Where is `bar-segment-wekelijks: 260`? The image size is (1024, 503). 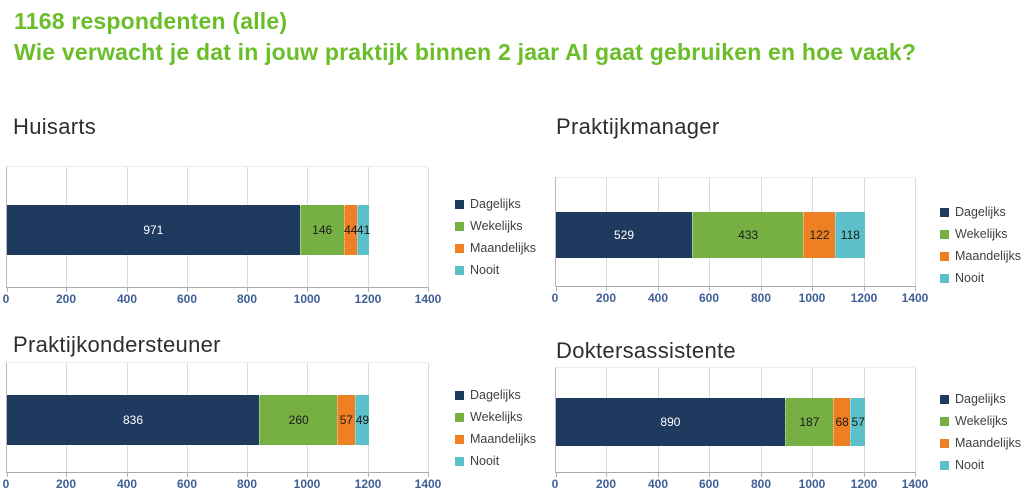 bar-segment-wekelijks: 260 is located at coordinates (298, 420).